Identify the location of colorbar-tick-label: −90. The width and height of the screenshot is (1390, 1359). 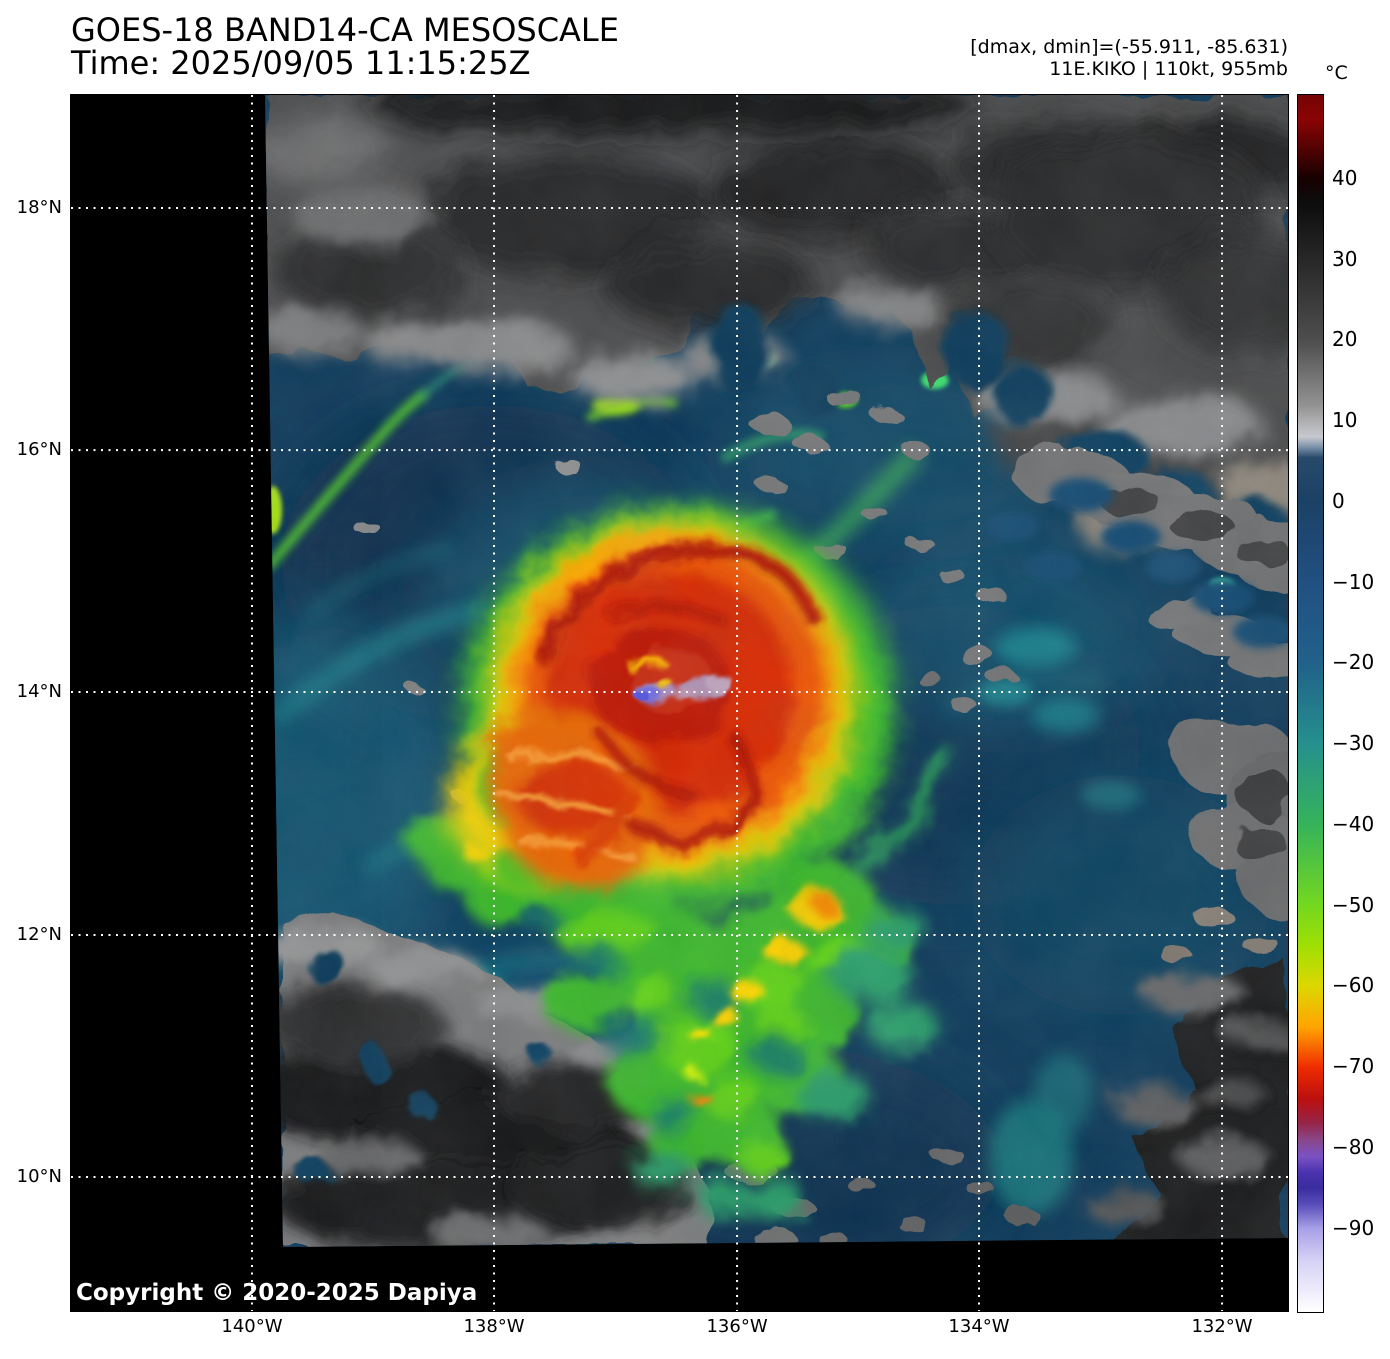
(1353, 1227).